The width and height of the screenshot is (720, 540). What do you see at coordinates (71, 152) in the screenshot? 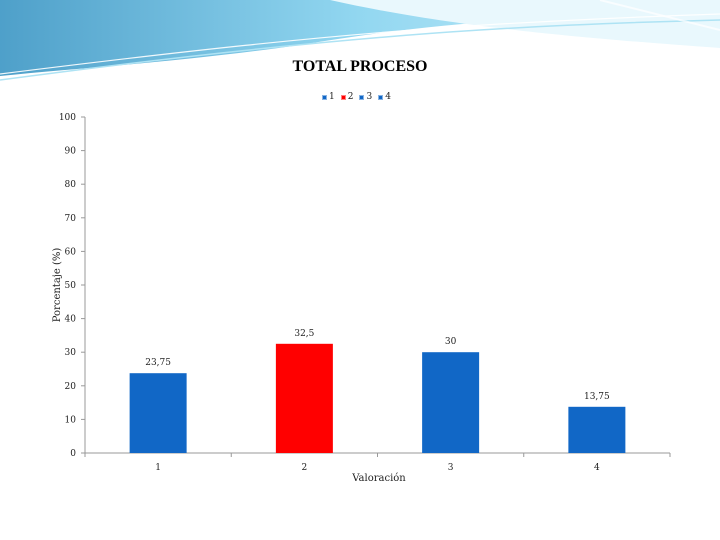
I see `y-tick-label: 90` at bounding box center [71, 152].